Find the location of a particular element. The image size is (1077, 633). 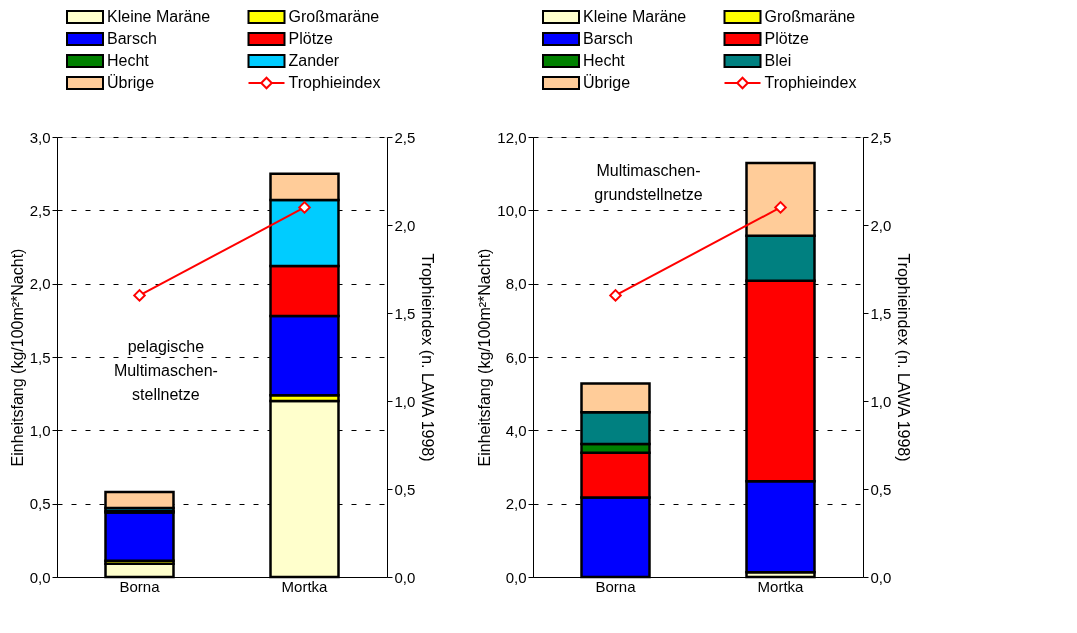

y-tick-label: 1,5 is located at coordinates (40, 357).